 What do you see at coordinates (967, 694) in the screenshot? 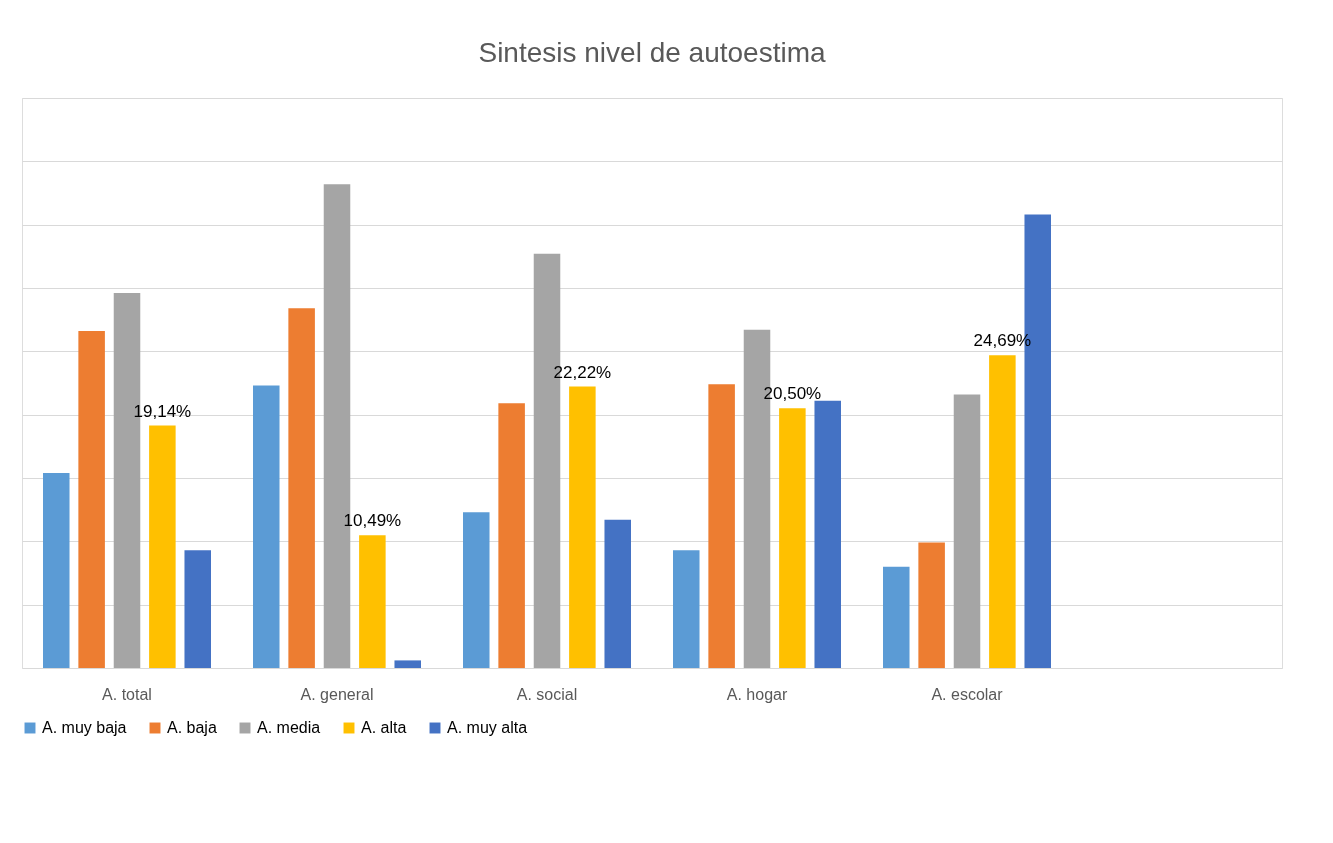
I see `x-tick-label: A. escolar` at bounding box center [967, 694].